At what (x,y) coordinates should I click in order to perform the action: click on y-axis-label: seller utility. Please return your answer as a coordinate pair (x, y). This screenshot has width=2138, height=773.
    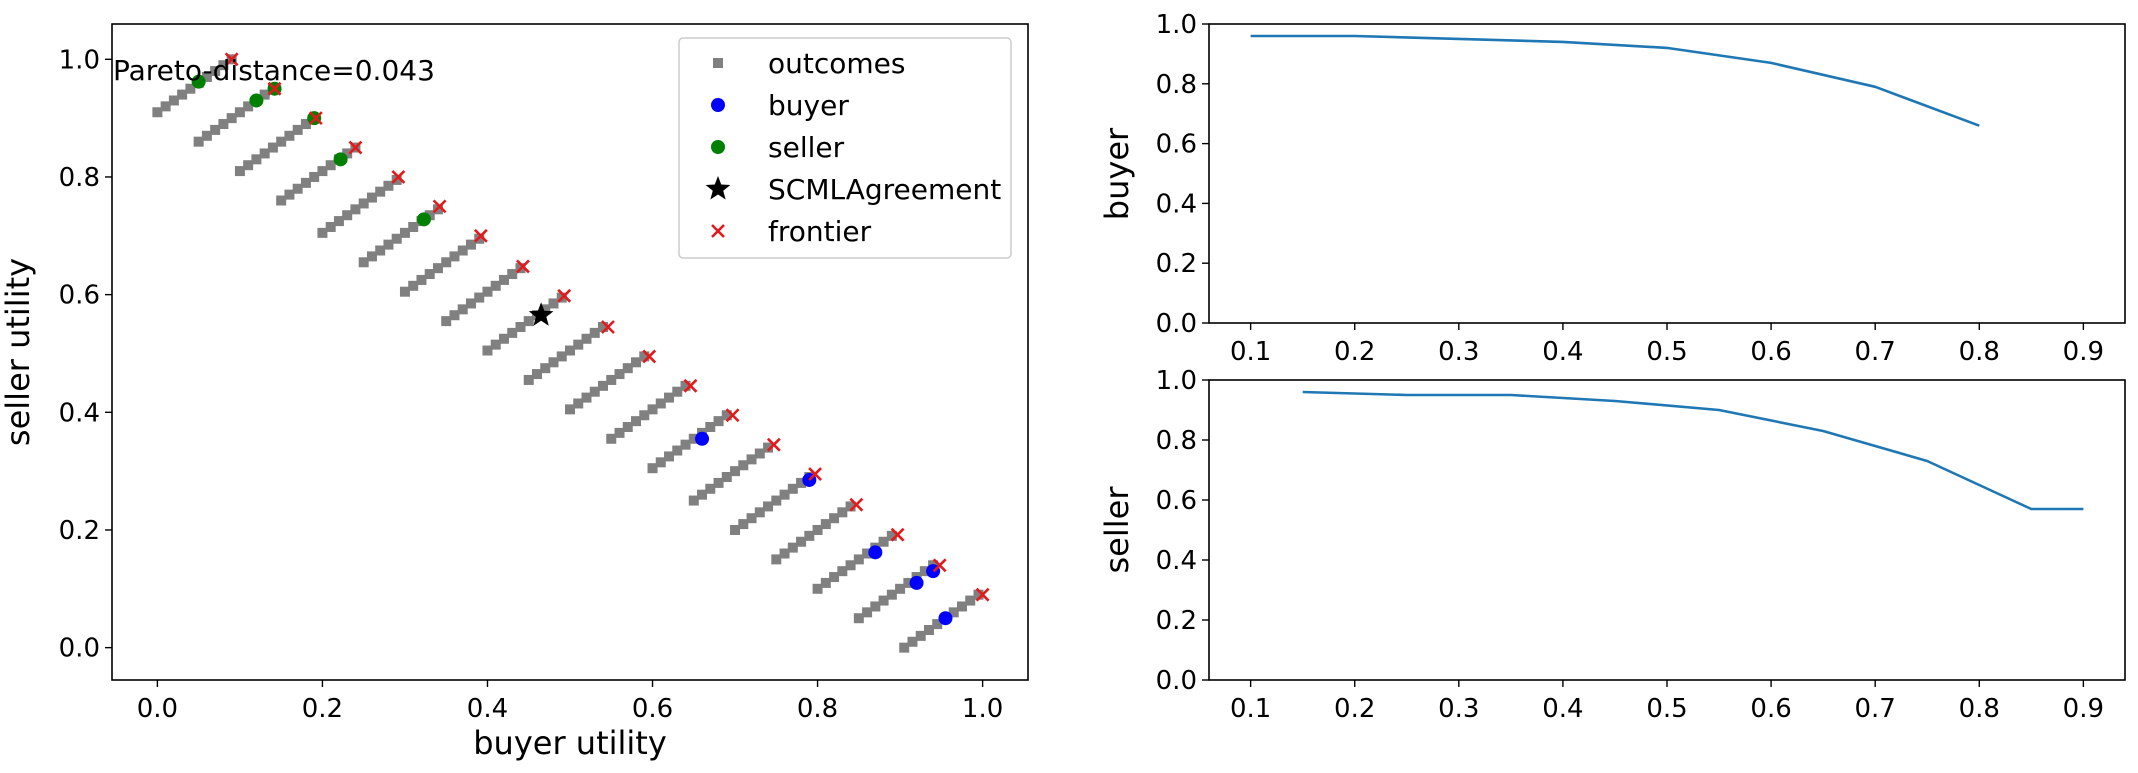
    Looking at the image, I should click on (18, 352).